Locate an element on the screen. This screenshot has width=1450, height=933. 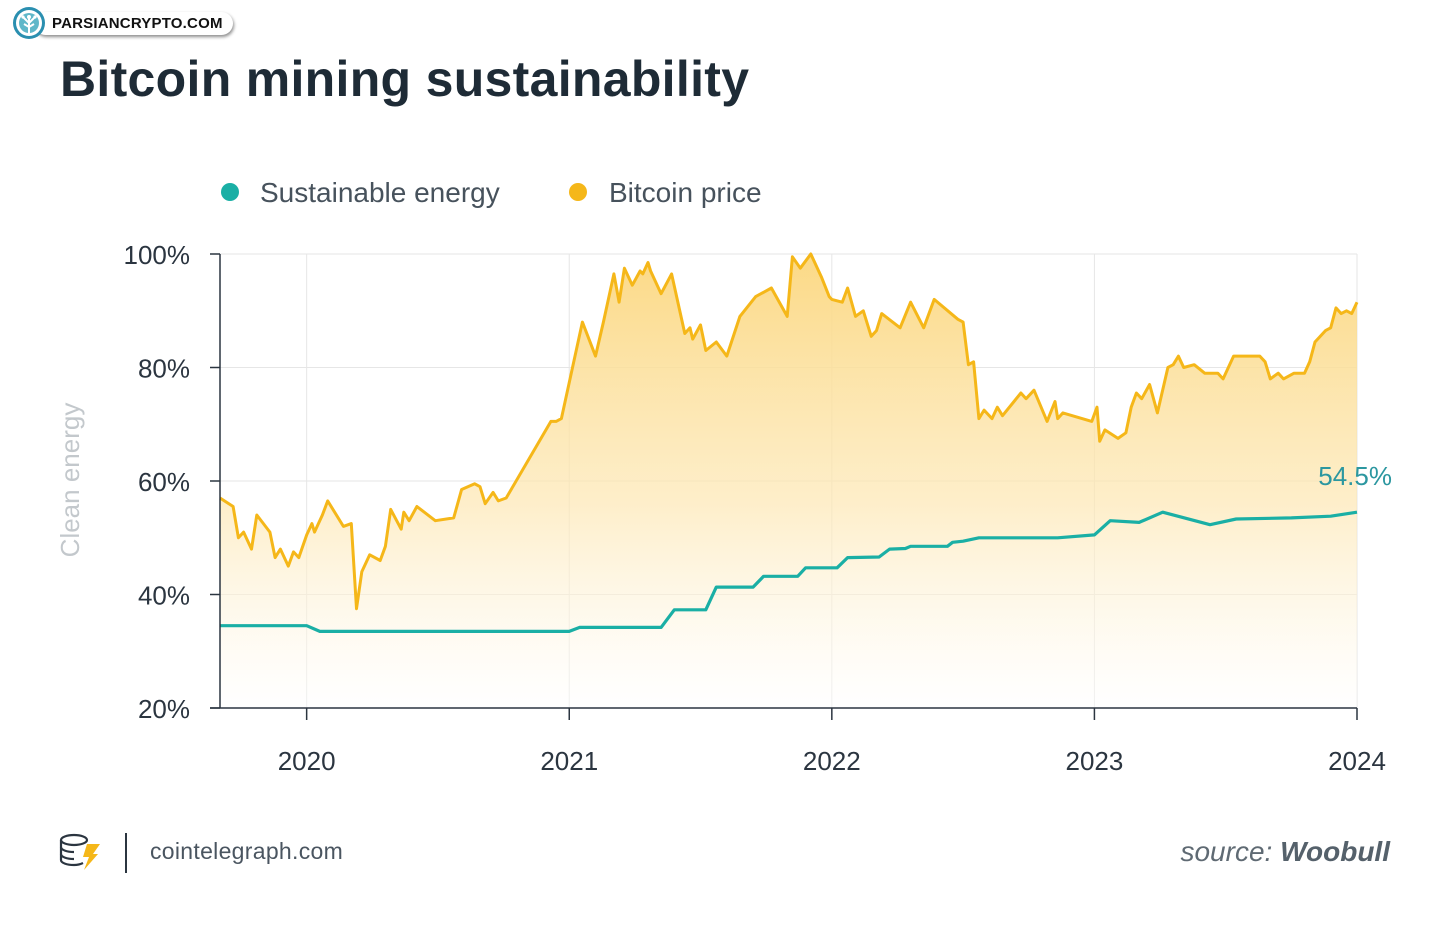
legend-label-sustainable: Sustainable energy is located at coordinates (380, 192).